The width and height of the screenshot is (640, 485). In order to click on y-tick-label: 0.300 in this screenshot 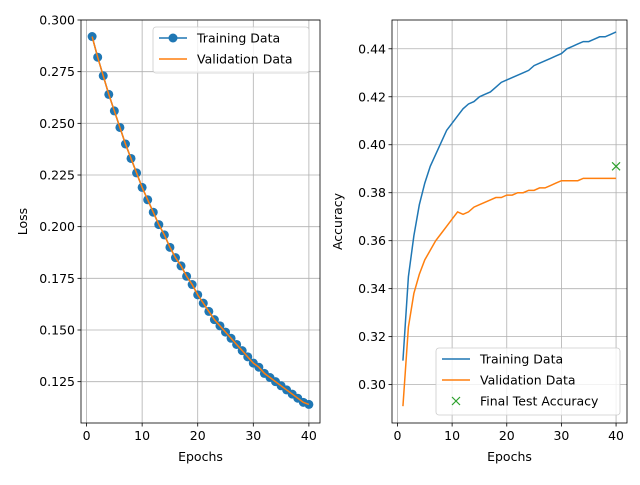, I will do `click(57, 20)`.